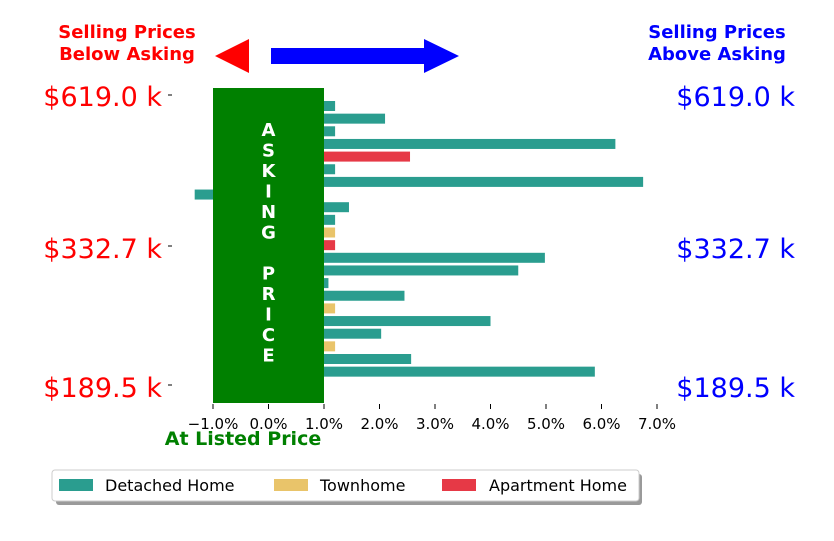  What do you see at coordinates (362, 485) in the screenshot?
I see `legend-label-townhome: Townhome` at bounding box center [362, 485].